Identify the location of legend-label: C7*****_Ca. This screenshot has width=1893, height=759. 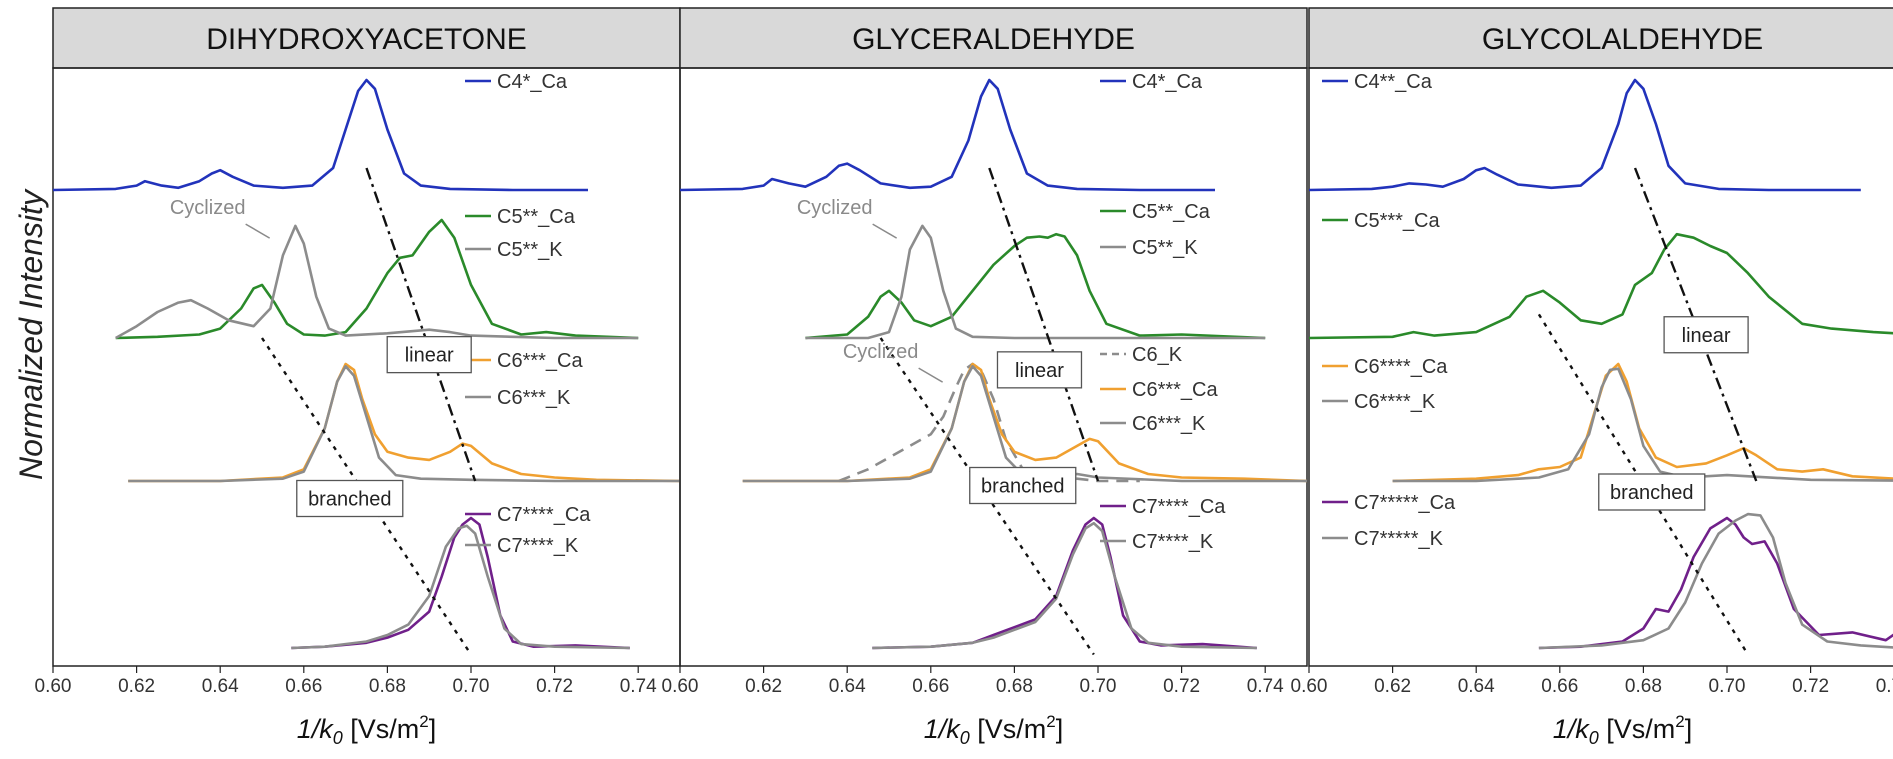
(1405, 503).